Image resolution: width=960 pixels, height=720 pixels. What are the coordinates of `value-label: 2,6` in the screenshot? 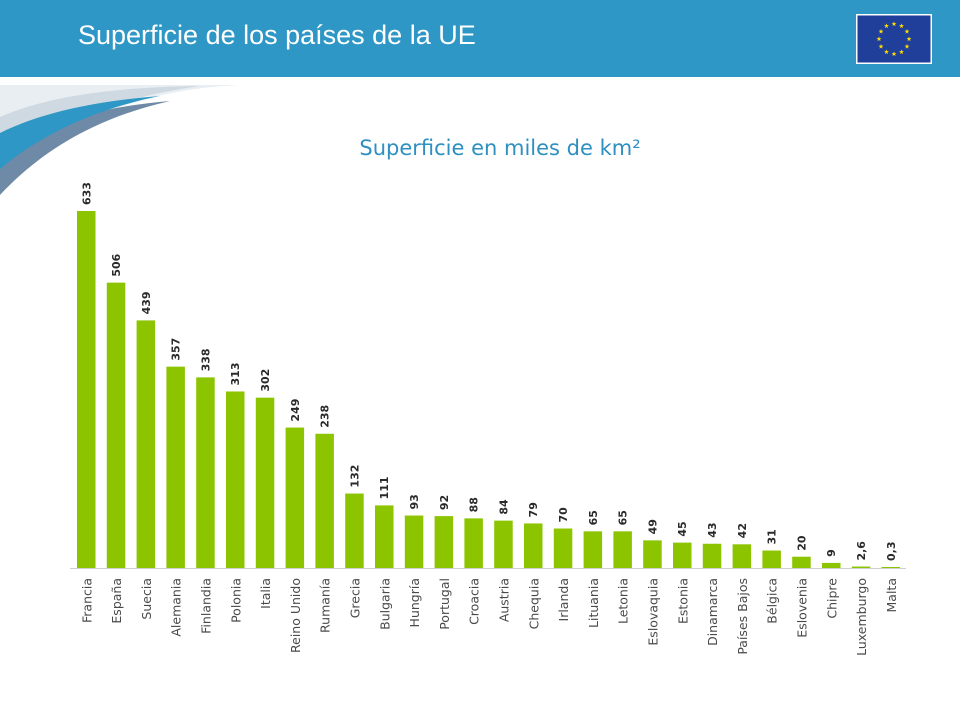 It's located at (861, 551).